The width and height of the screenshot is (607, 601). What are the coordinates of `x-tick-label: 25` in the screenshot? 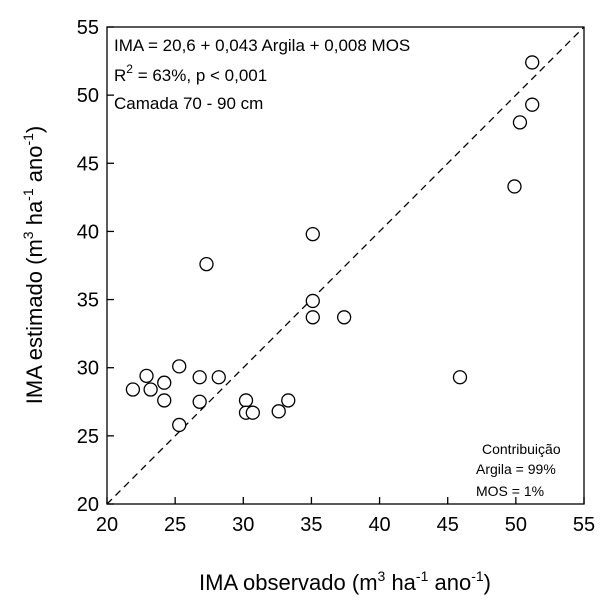 It's located at (175, 525).